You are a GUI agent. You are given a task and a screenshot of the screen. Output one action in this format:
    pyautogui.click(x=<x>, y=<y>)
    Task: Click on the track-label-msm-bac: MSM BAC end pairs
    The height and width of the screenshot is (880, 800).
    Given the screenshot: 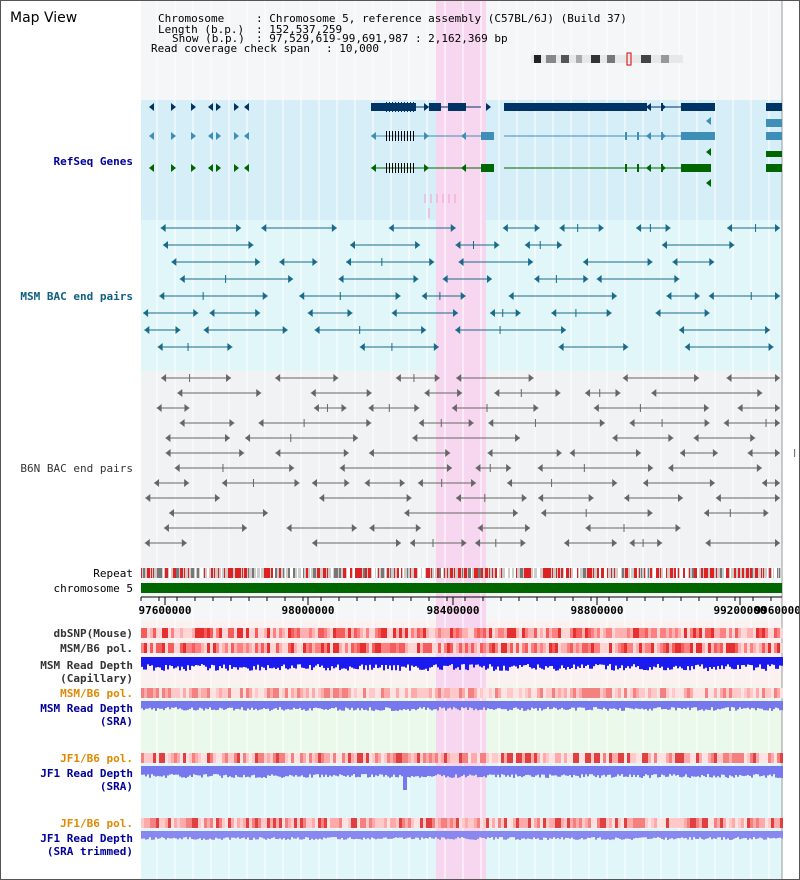 What is the action you would take?
    pyautogui.click(x=76, y=296)
    